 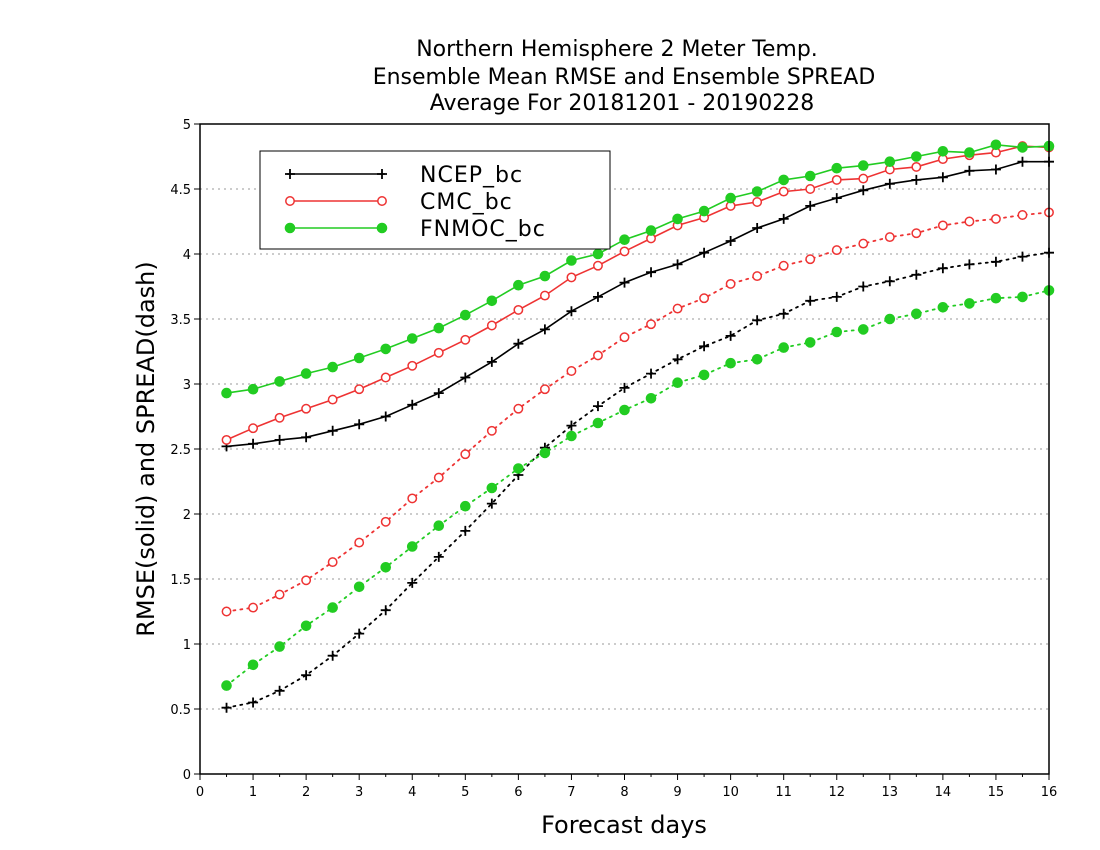 What do you see at coordinates (996, 792) in the screenshot?
I see `x-tick-label: 15` at bounding box center [996, 792].